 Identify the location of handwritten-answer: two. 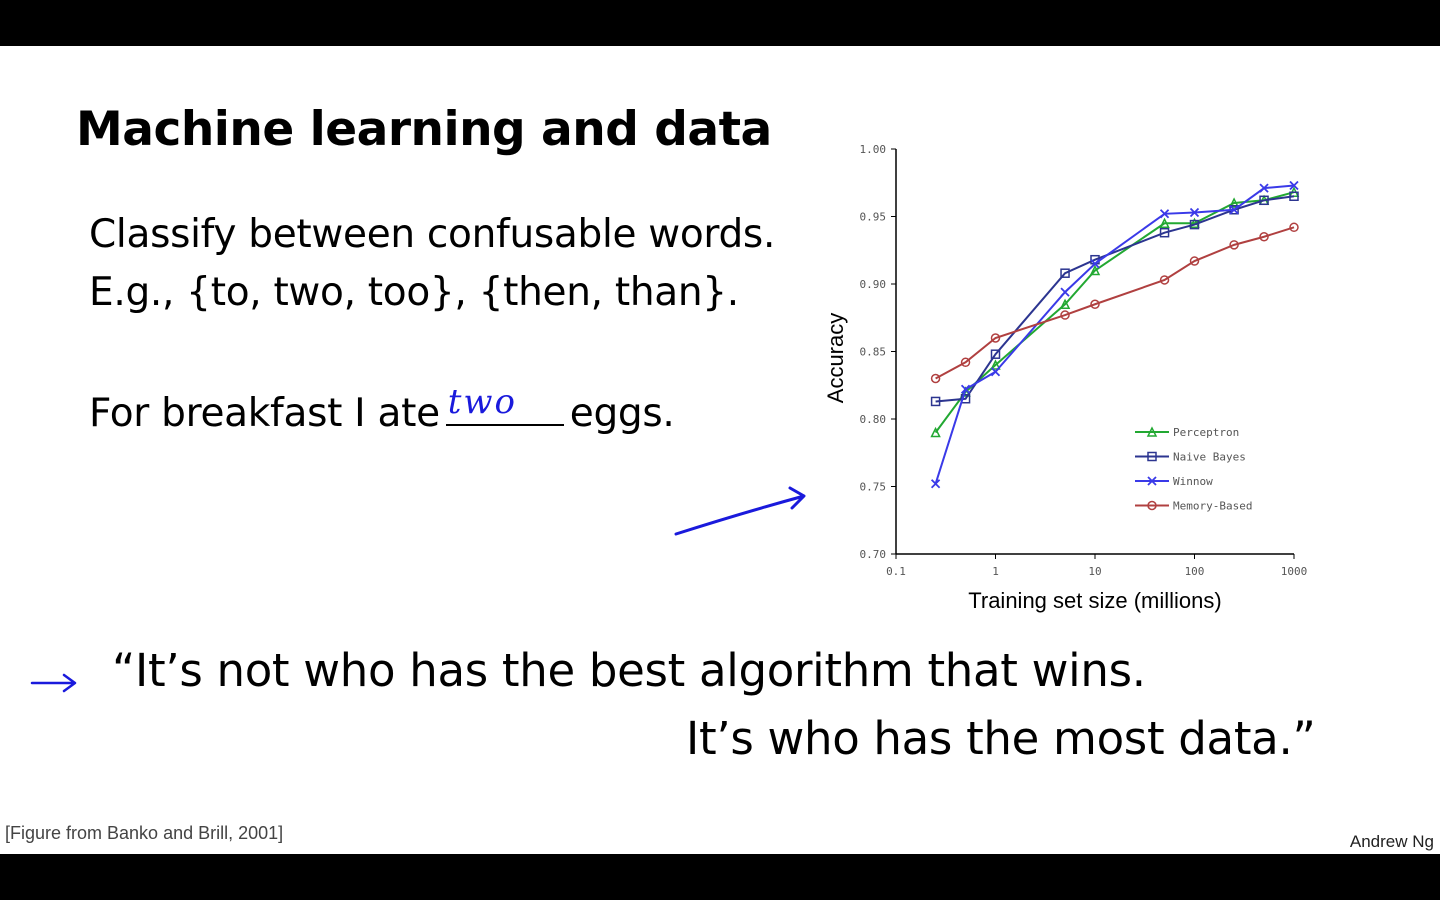
(482, 402).